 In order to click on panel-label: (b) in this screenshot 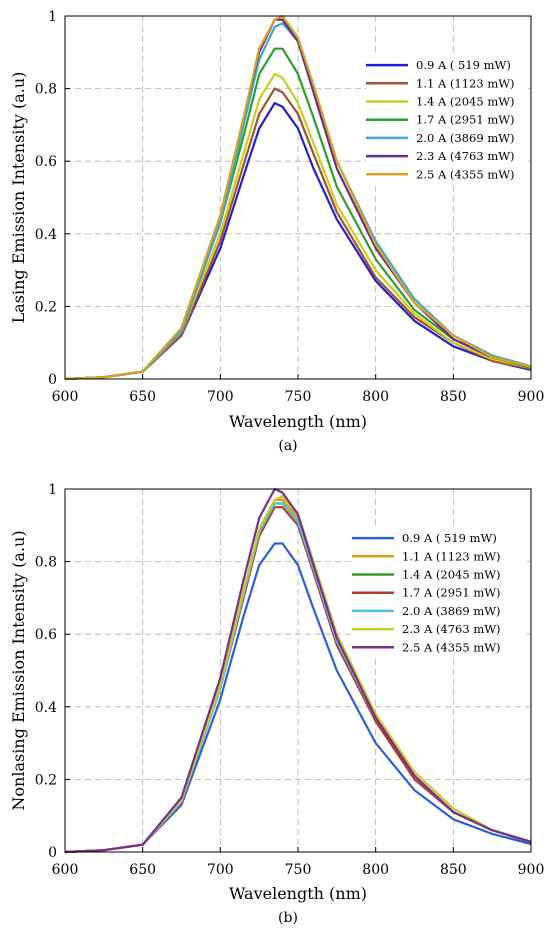, I will do `click(288, 918)`.